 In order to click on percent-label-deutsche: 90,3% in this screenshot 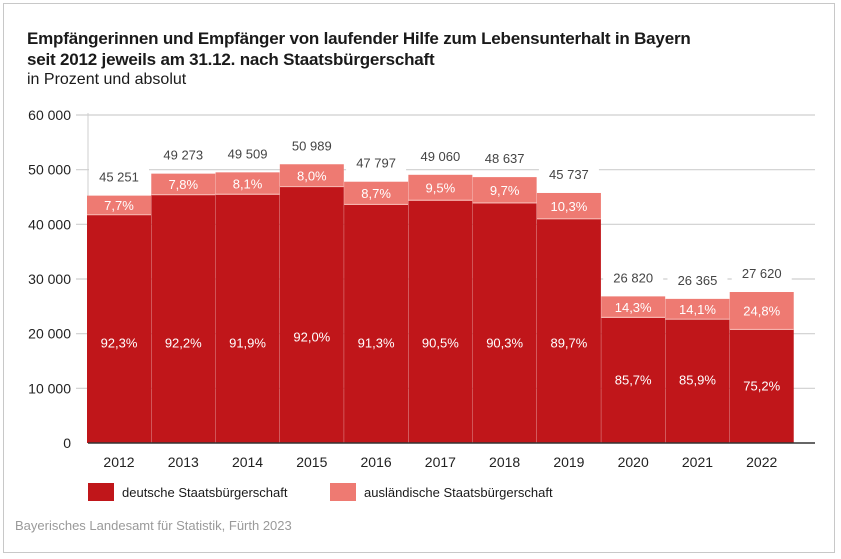, I will do `click(504, 343)`.